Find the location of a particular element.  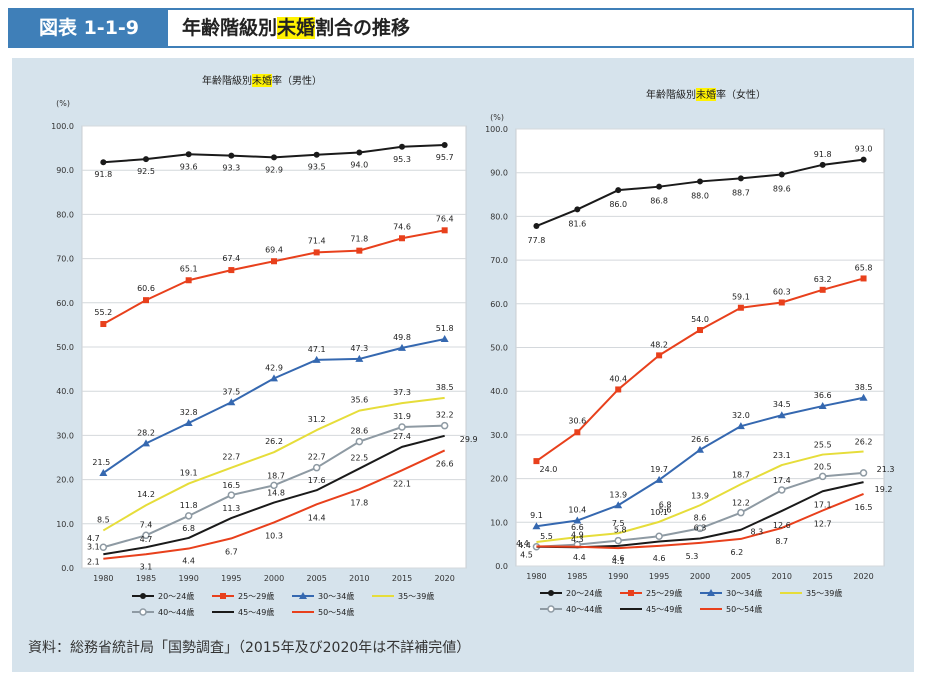

data-label: 5.8 is located at coordinates (620, 530).